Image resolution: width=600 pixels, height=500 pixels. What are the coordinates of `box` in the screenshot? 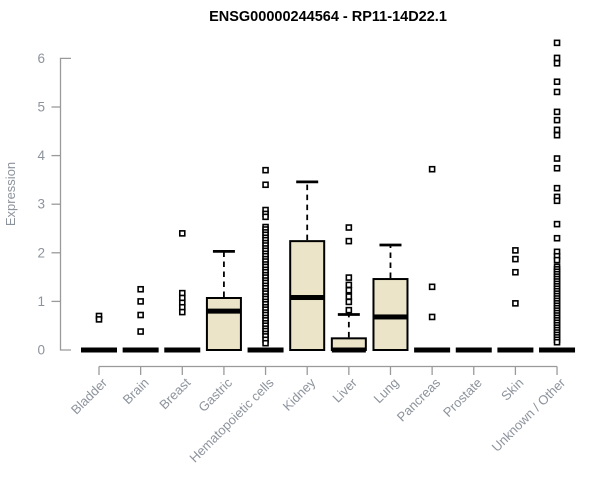 It's located at (223, 323).